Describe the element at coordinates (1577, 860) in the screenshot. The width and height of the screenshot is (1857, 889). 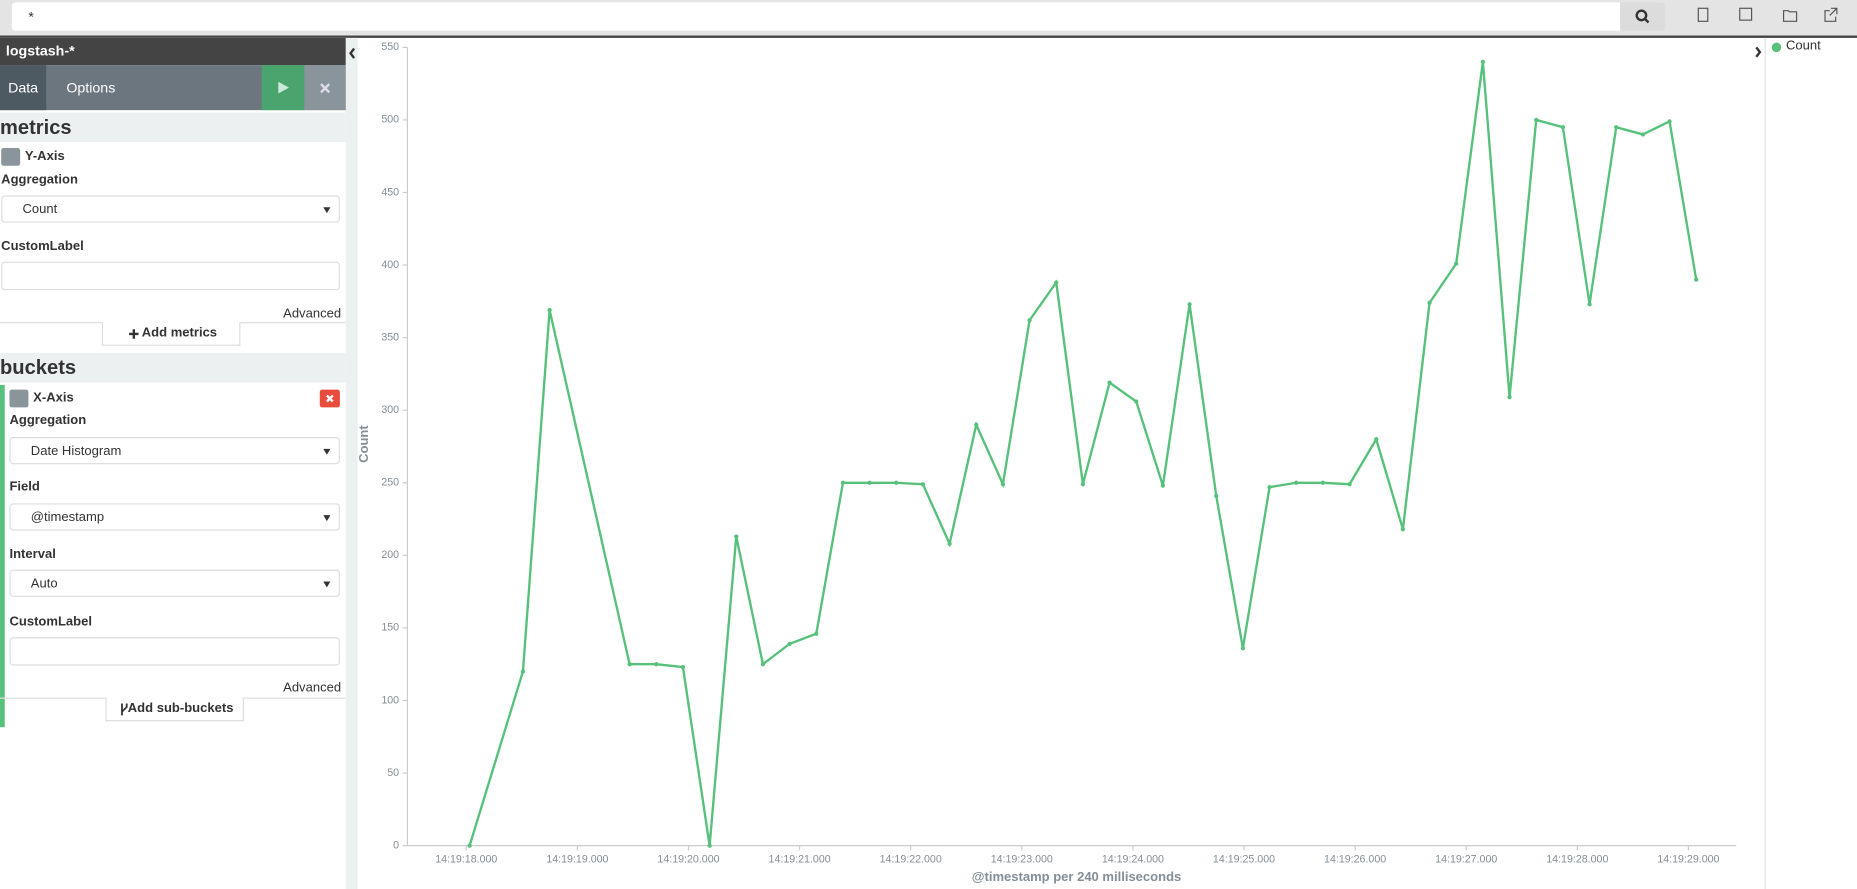
I see `x-tick-label: 14:19:28.000` at that location.